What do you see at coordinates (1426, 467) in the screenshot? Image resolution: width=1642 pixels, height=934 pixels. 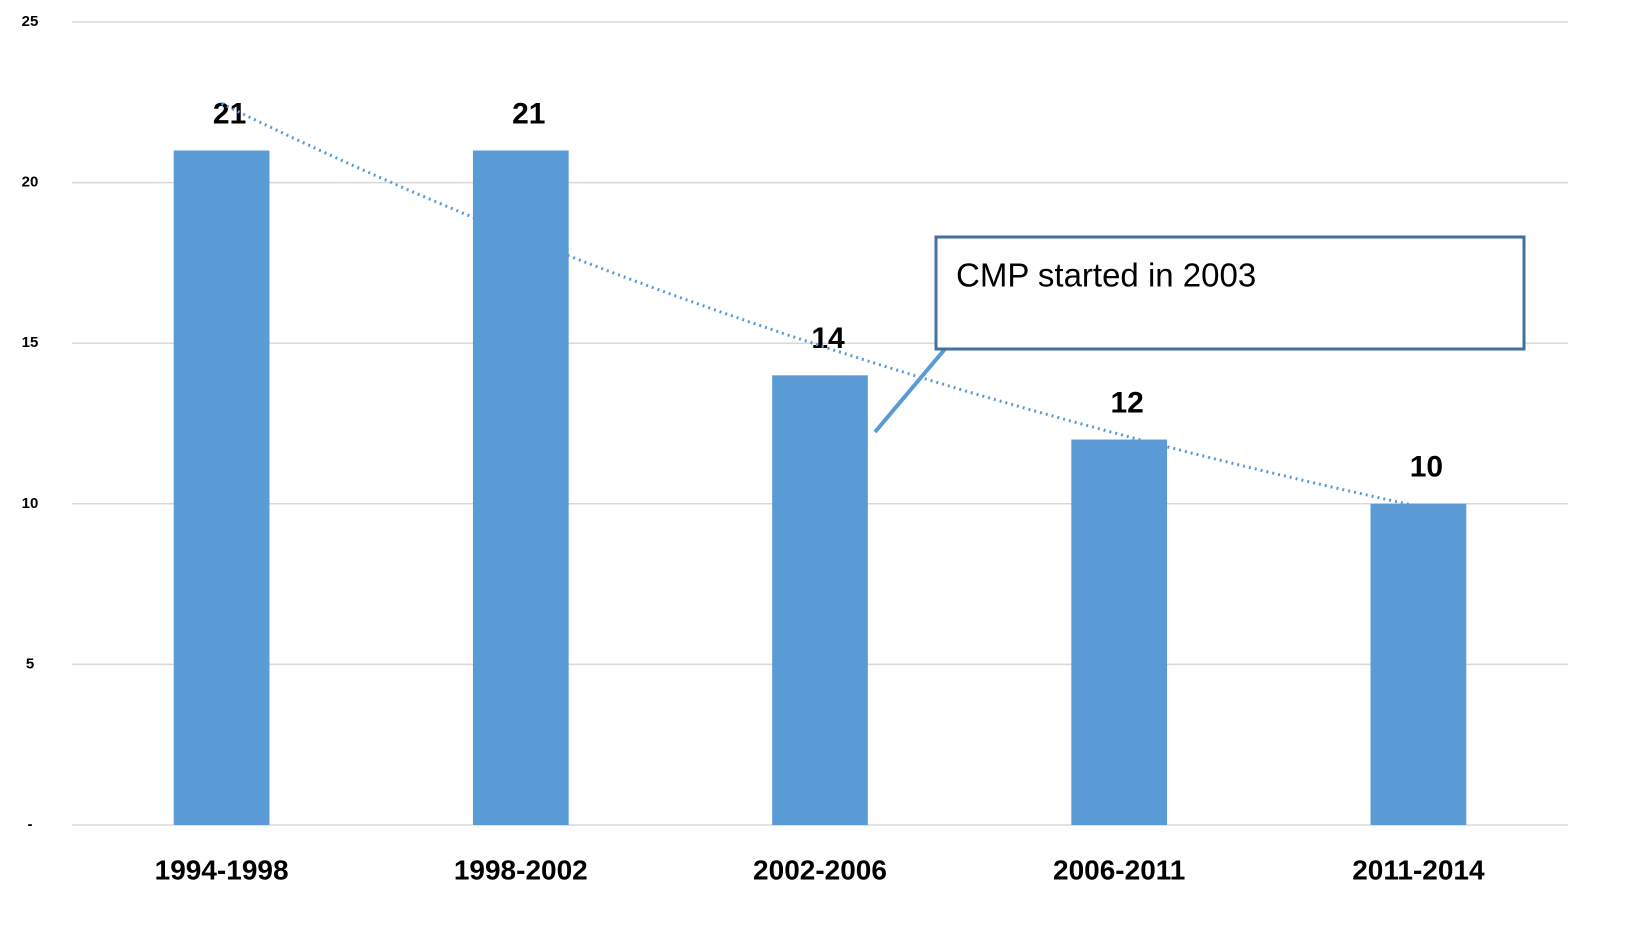 I see `value-label: 10` at bounding box center [1426, 467].